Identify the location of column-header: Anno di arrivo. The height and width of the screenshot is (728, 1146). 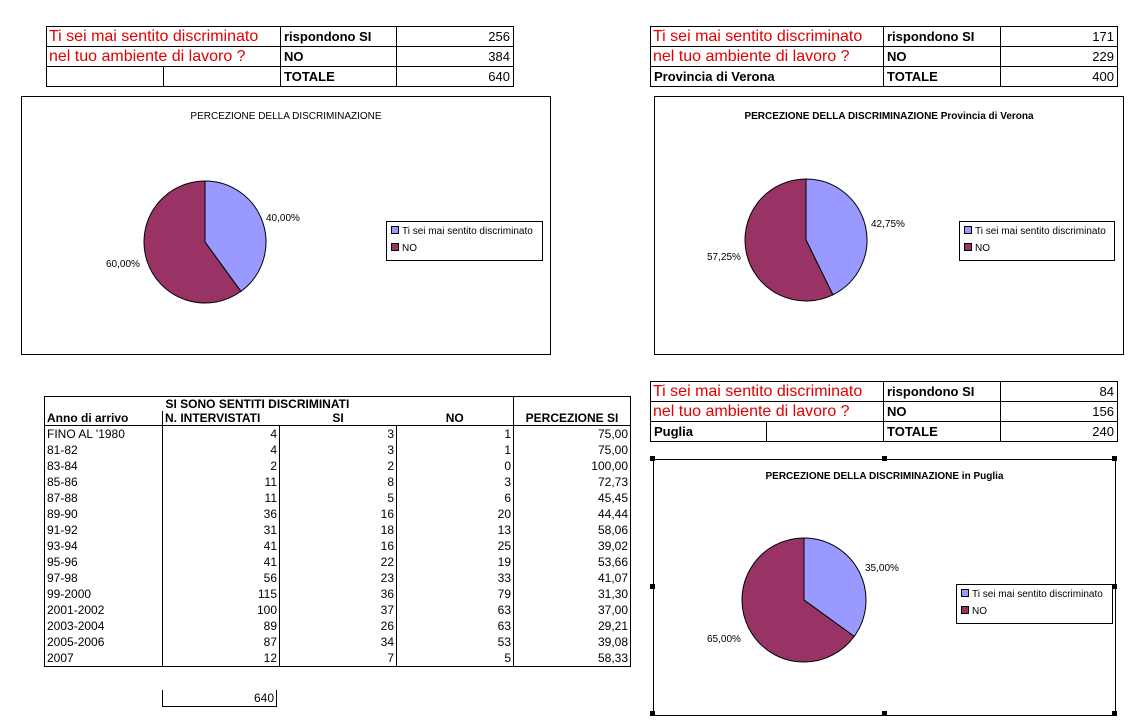
(103, 418).